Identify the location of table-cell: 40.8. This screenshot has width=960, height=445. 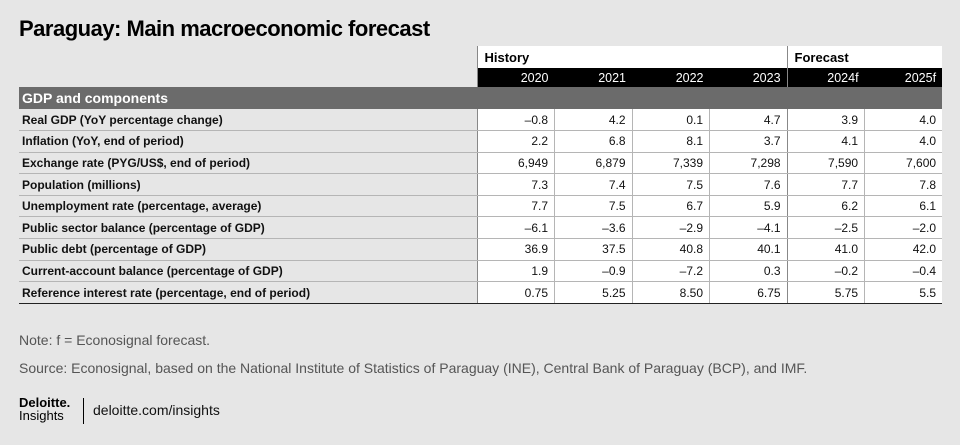
(670, 249).